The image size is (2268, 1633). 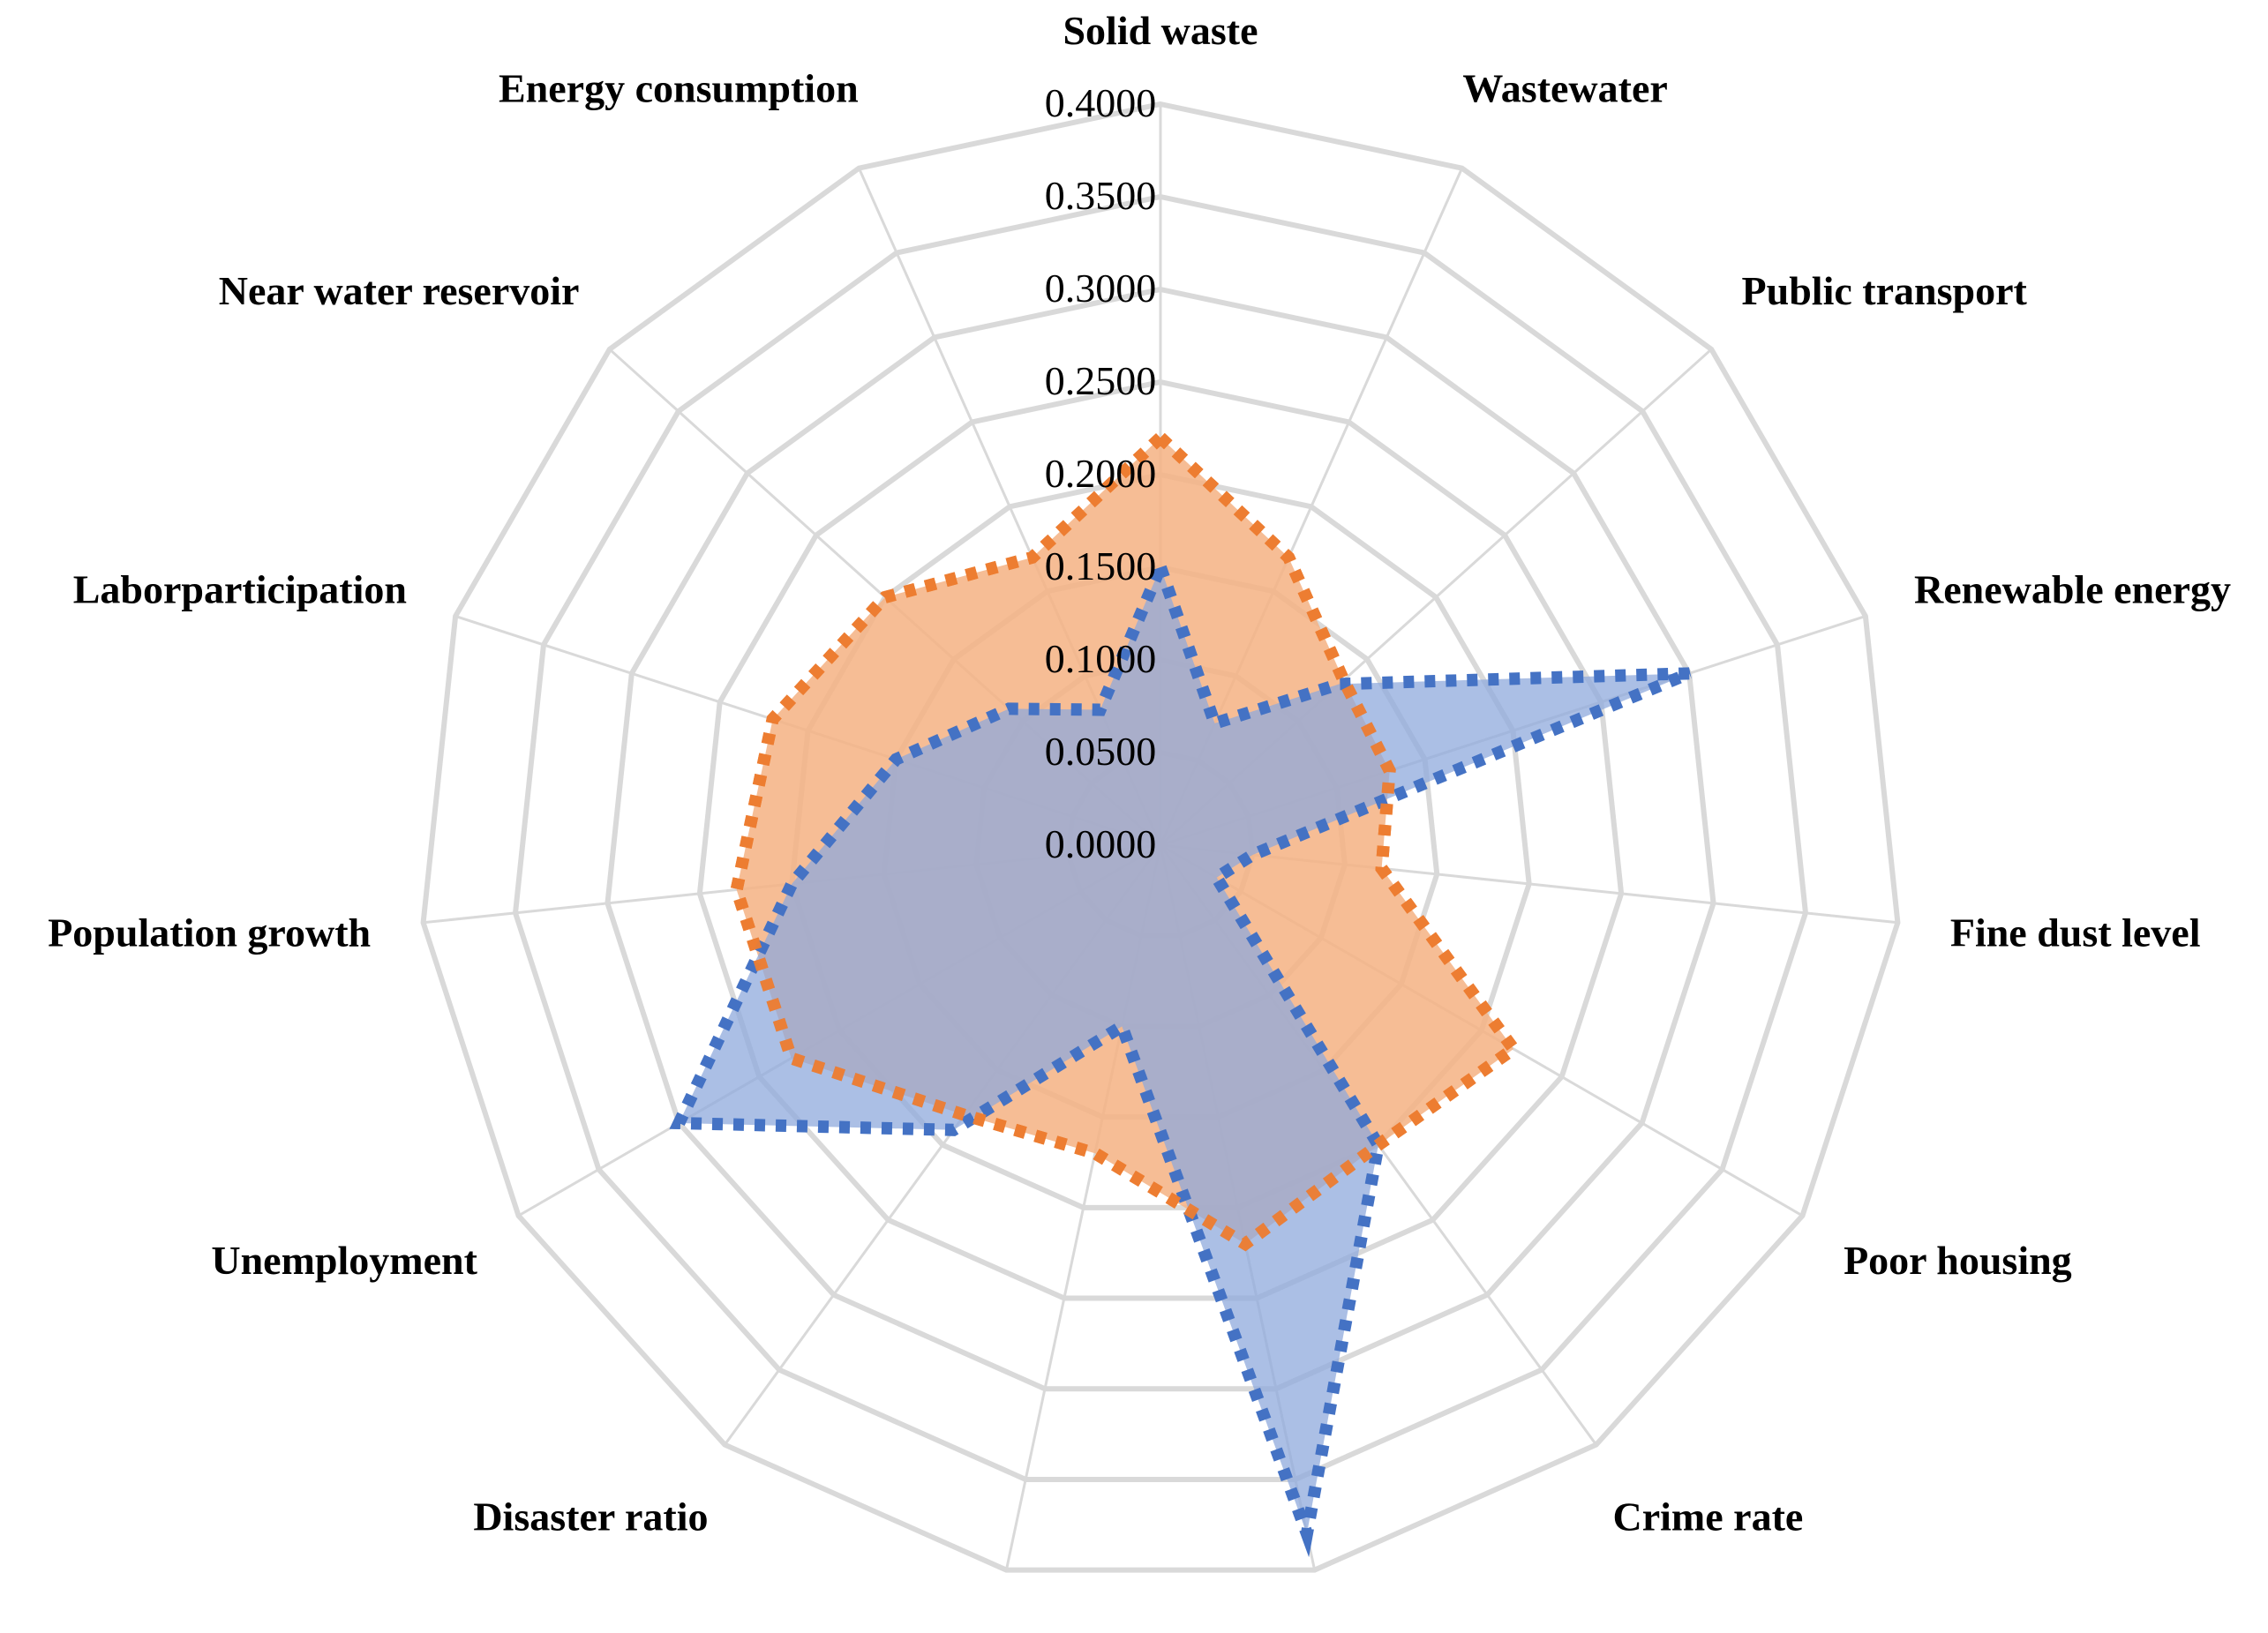 I want to click on tick-label: 0.2000, so click(x=1101, y=474).